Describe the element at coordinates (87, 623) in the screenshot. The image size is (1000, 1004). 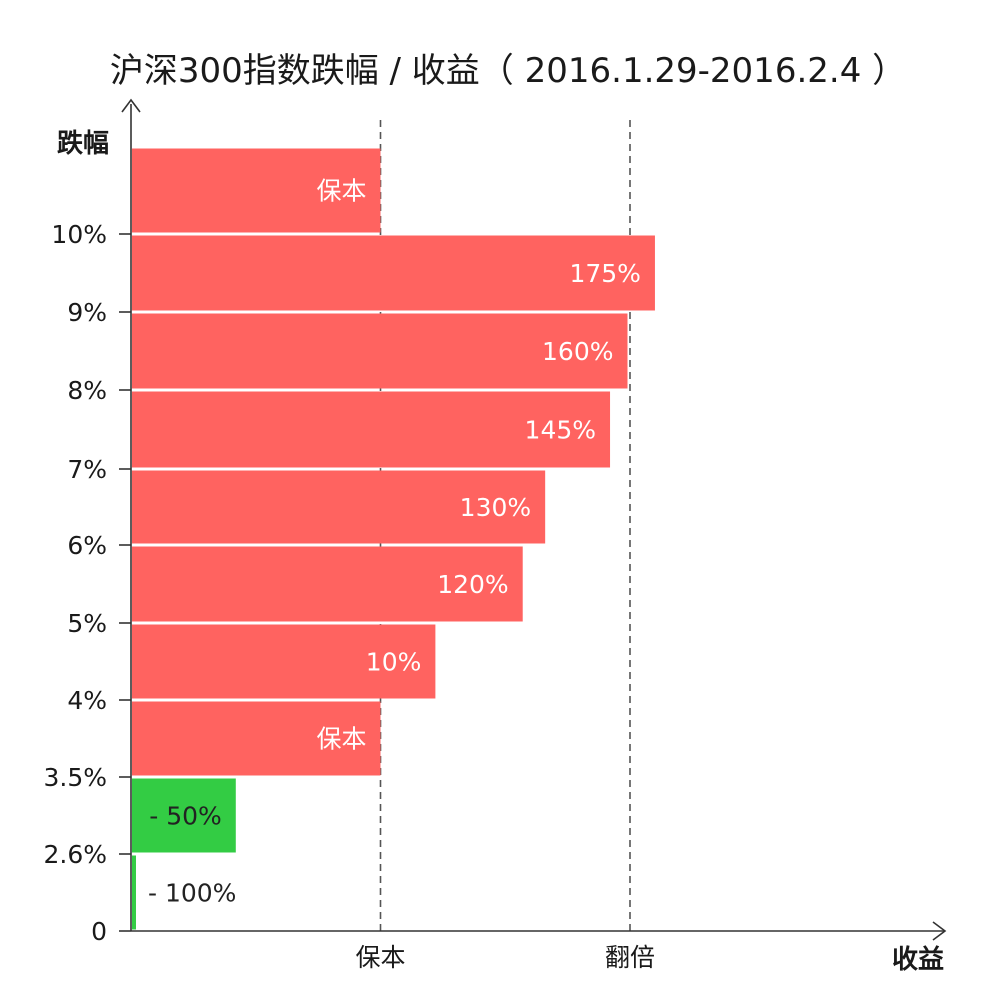
I see `y-tick-label-4: 5%` at that location.